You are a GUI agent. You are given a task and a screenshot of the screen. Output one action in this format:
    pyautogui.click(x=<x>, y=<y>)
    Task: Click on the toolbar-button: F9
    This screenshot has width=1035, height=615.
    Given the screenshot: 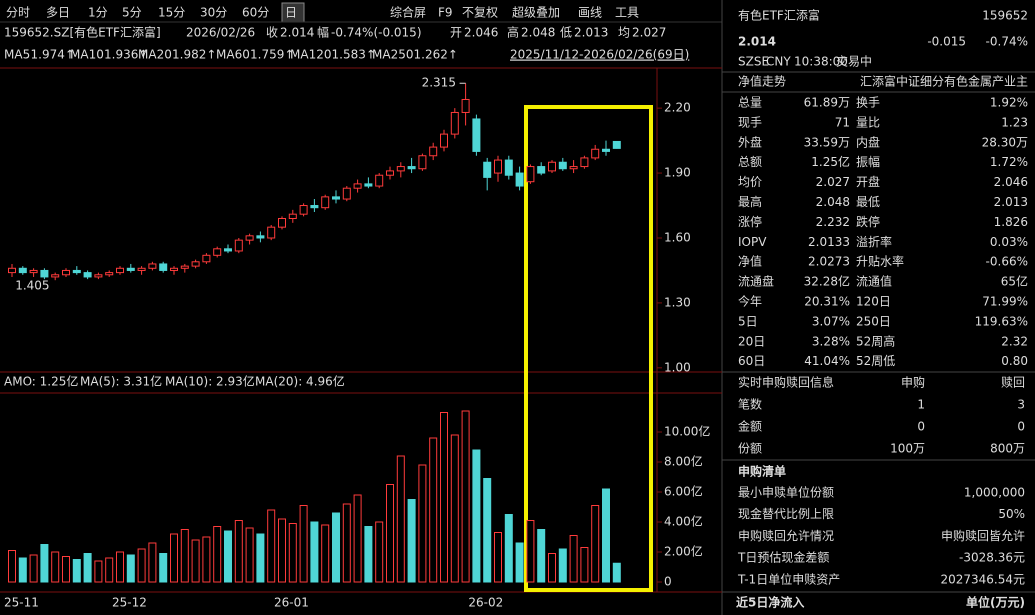 What is the action you would take?
    pyautogui.click(x=445, y=13)
    